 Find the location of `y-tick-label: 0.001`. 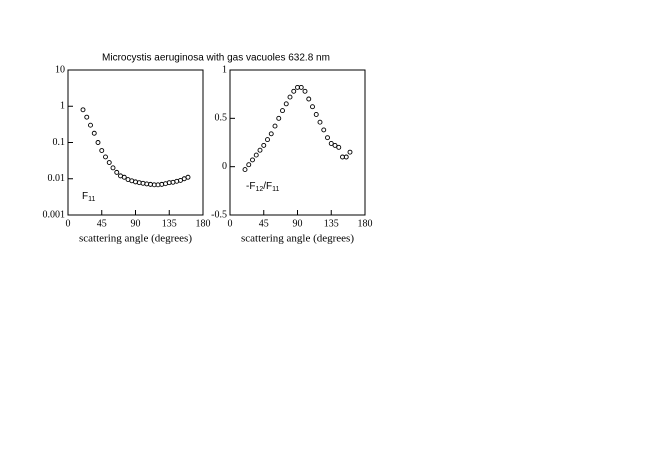

y-tick-label: 0.001 is located at coordinates (54, 214).